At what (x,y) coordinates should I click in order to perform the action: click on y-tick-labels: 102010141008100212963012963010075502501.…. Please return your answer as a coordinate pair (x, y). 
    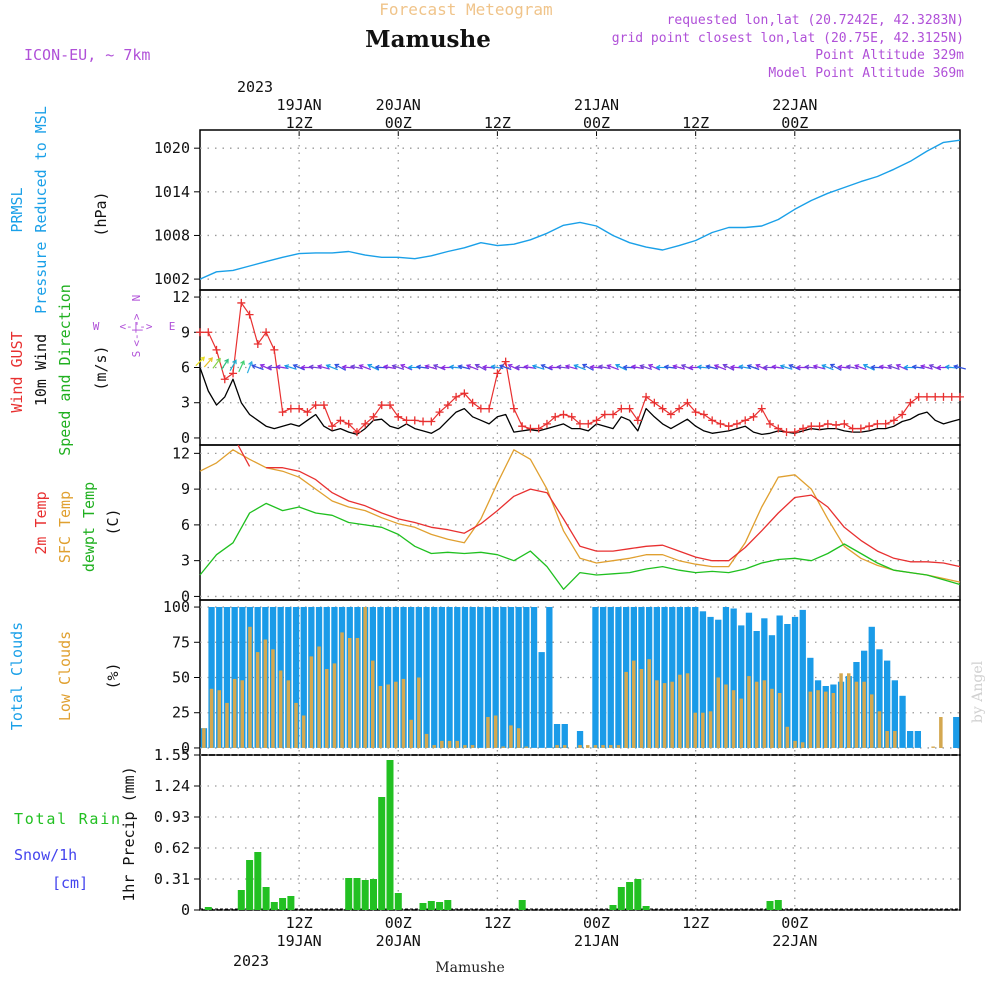
    Looking at the image, I should click on (172, 529).